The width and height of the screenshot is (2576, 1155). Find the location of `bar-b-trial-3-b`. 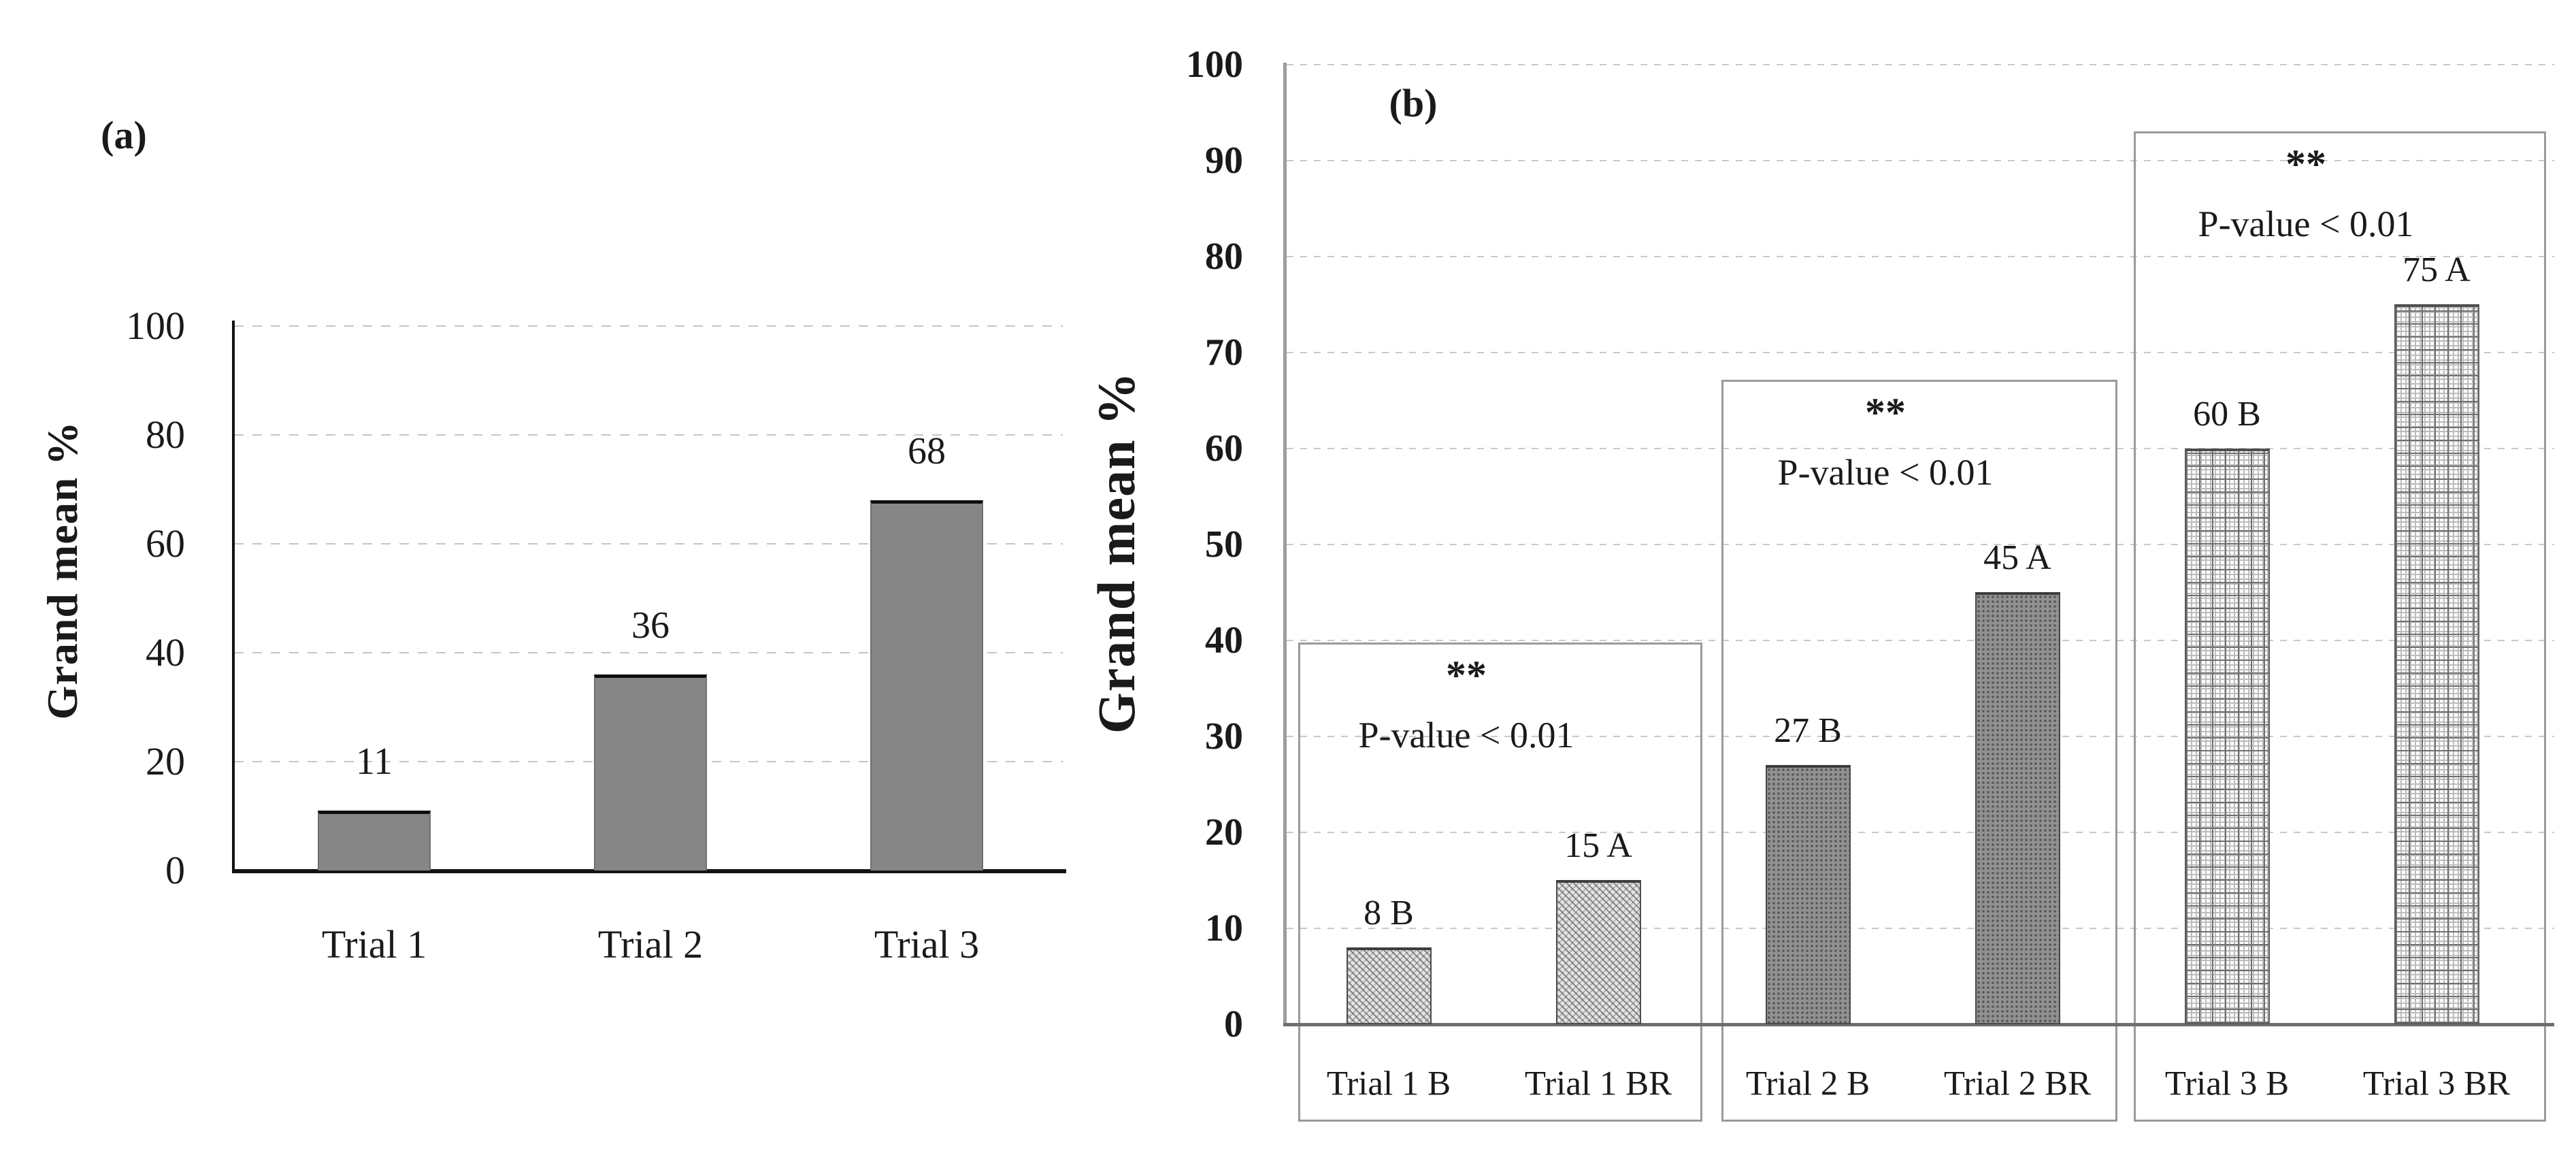

bar-b-trial-3-b is located at coordinates (2228, 737).